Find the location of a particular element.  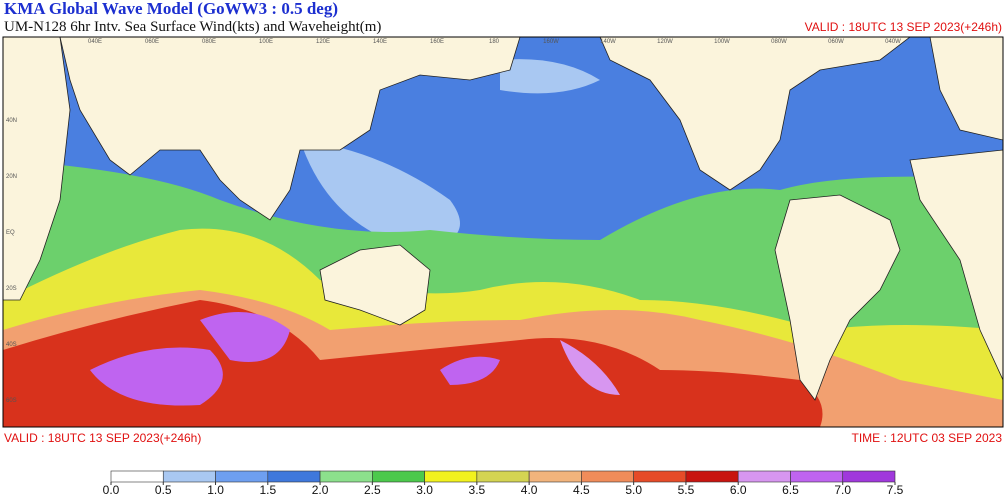

colorbar-label: 4.0 is located at coordinates (529, 489).